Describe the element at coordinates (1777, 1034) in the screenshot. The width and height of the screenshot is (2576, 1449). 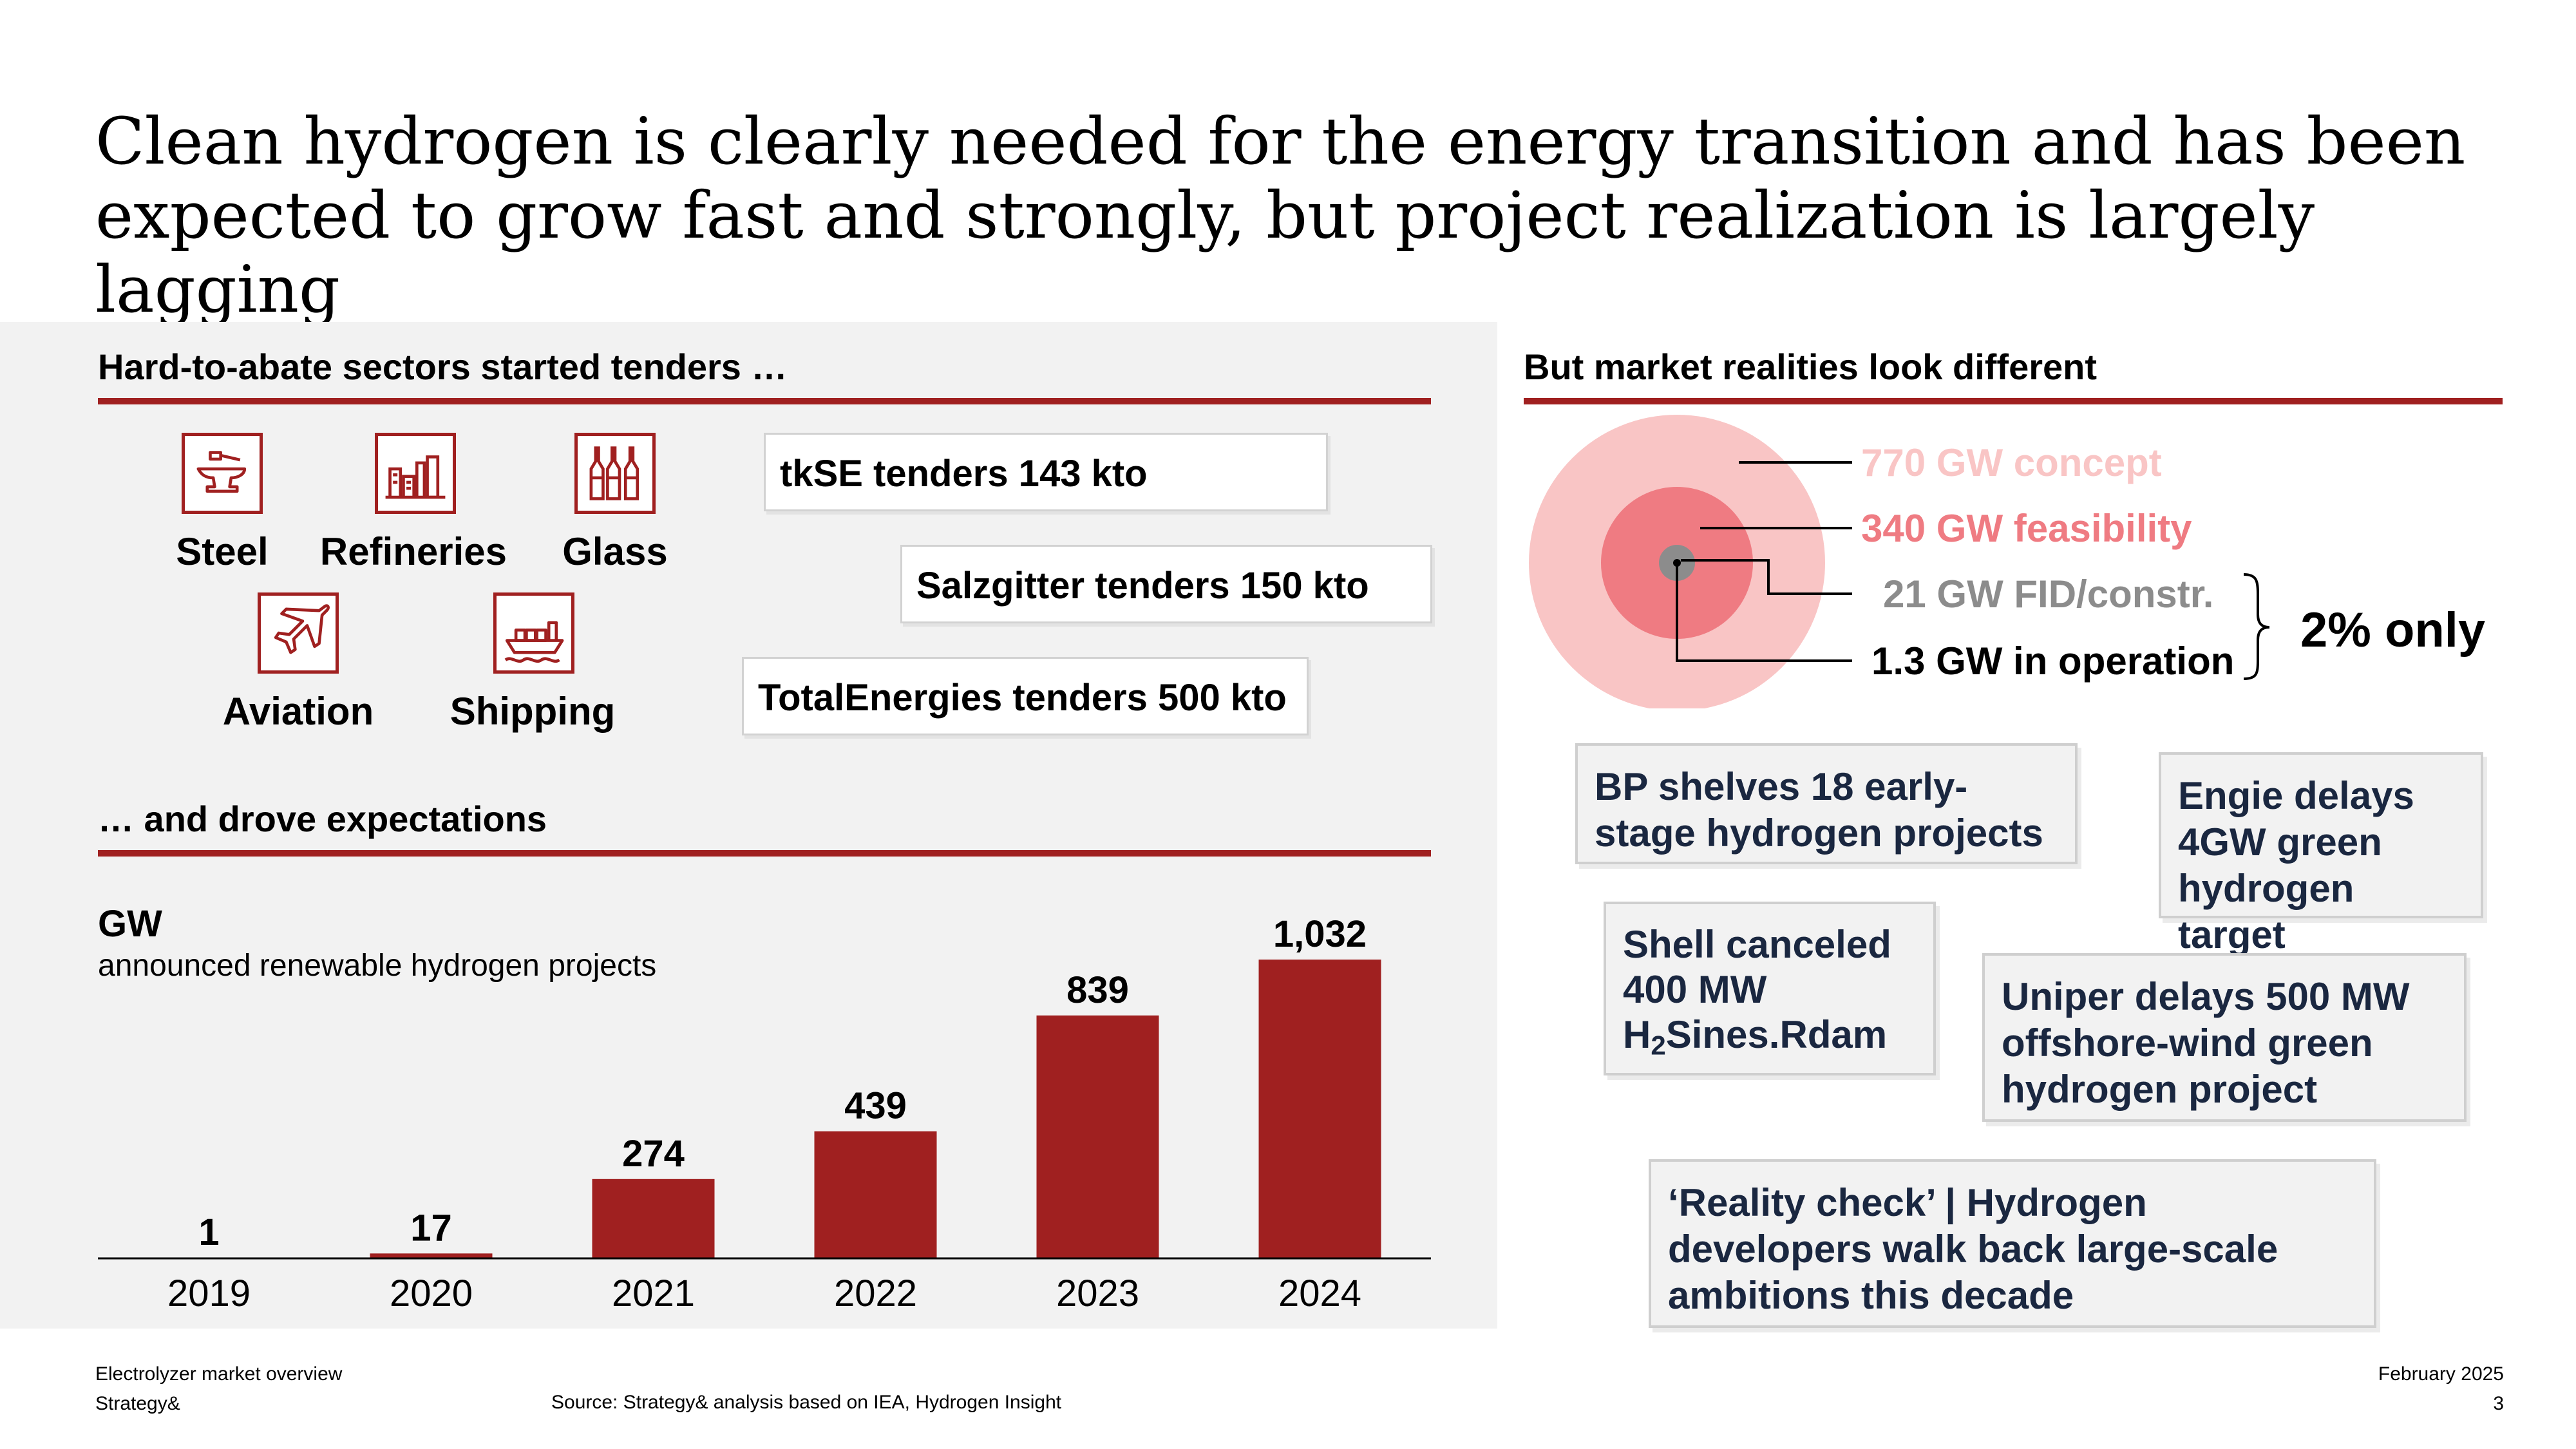
I see `news-shell-rest: Sines.Rdam` at that location.